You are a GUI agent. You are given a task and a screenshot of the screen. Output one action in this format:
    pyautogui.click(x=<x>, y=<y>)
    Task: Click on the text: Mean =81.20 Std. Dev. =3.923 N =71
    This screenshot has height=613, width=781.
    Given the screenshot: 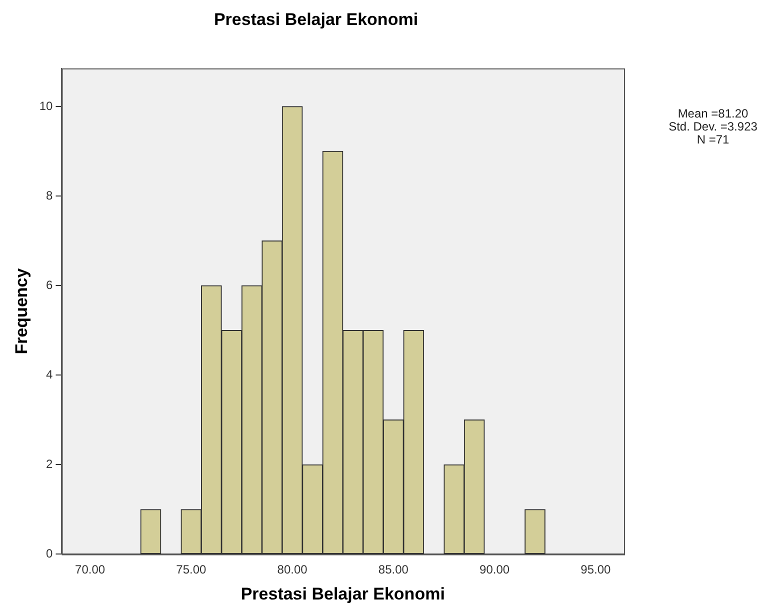 What is the action you would take?
    pyautogui.click(x=713, y=126)
    